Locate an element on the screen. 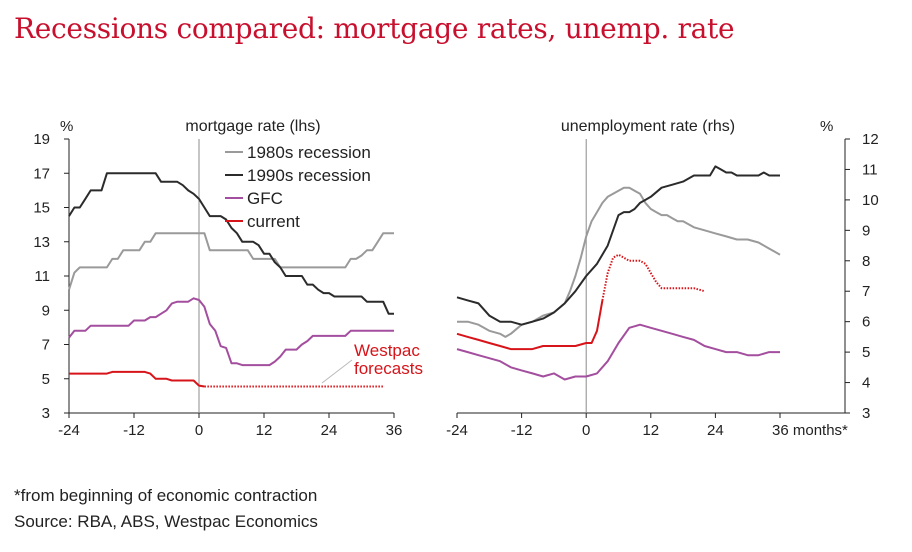 This screenshot has width=912, height=552. source-note: Source: RBA, ABS, Westpac Economics is located at coordinates (166, 521).